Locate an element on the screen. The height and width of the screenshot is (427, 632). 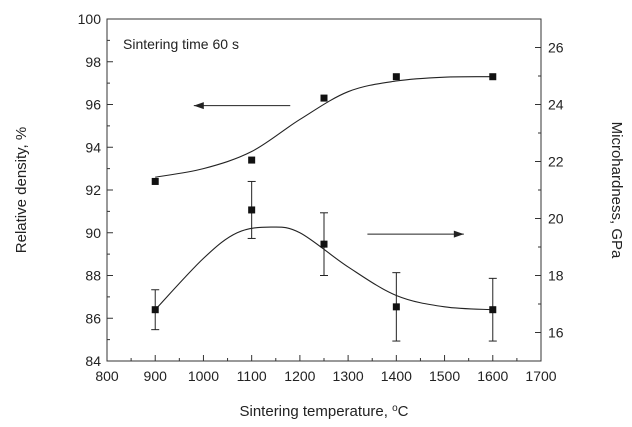
y-left-tick-label: 86 is located at coordinates (93, 318).